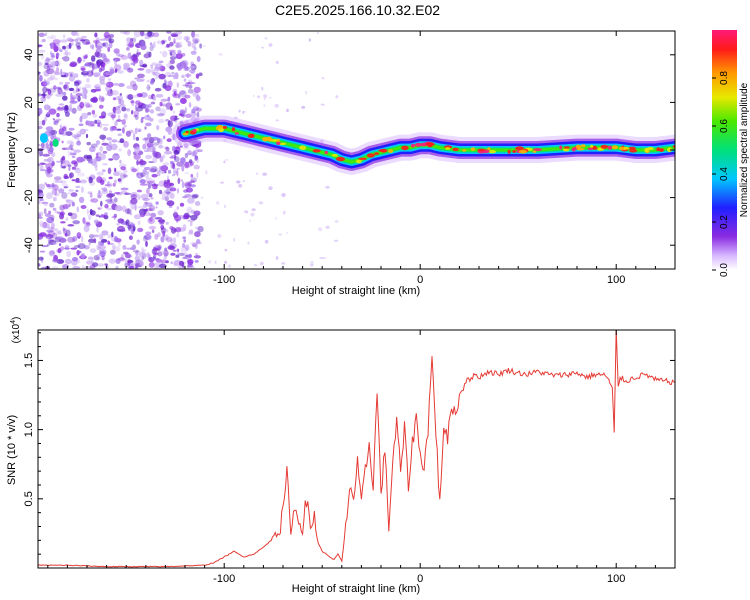  What do you see at coordinates (16, 318) in the screenshot?
I see `snr-scale-close: )` at bounding box center [16, 318].